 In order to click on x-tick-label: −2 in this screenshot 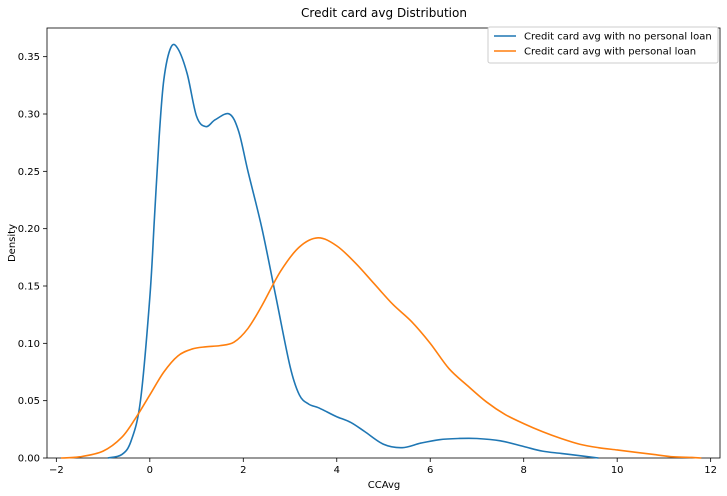, I will do `click(56, 470)`.